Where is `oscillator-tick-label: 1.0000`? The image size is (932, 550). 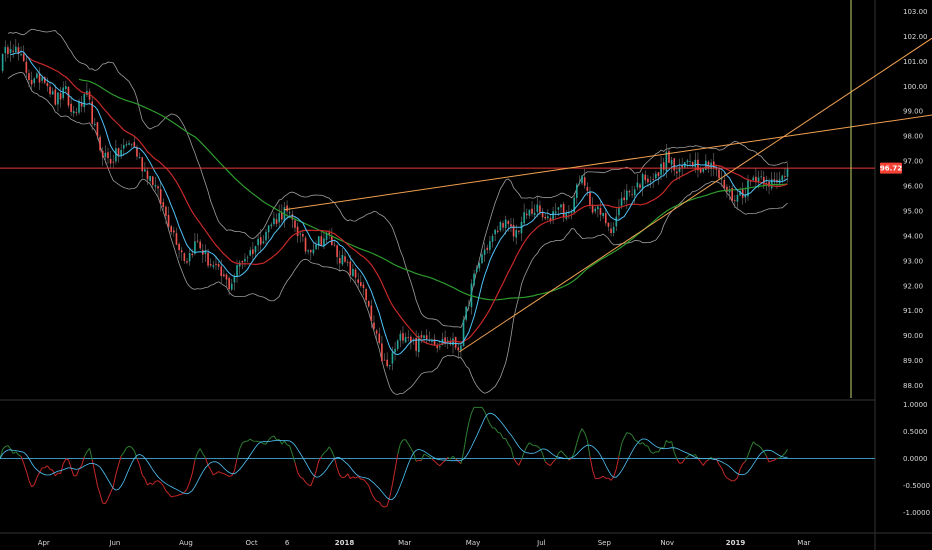 oscillator-tick-label: 1.0000 is located at coordinates (915, 405).